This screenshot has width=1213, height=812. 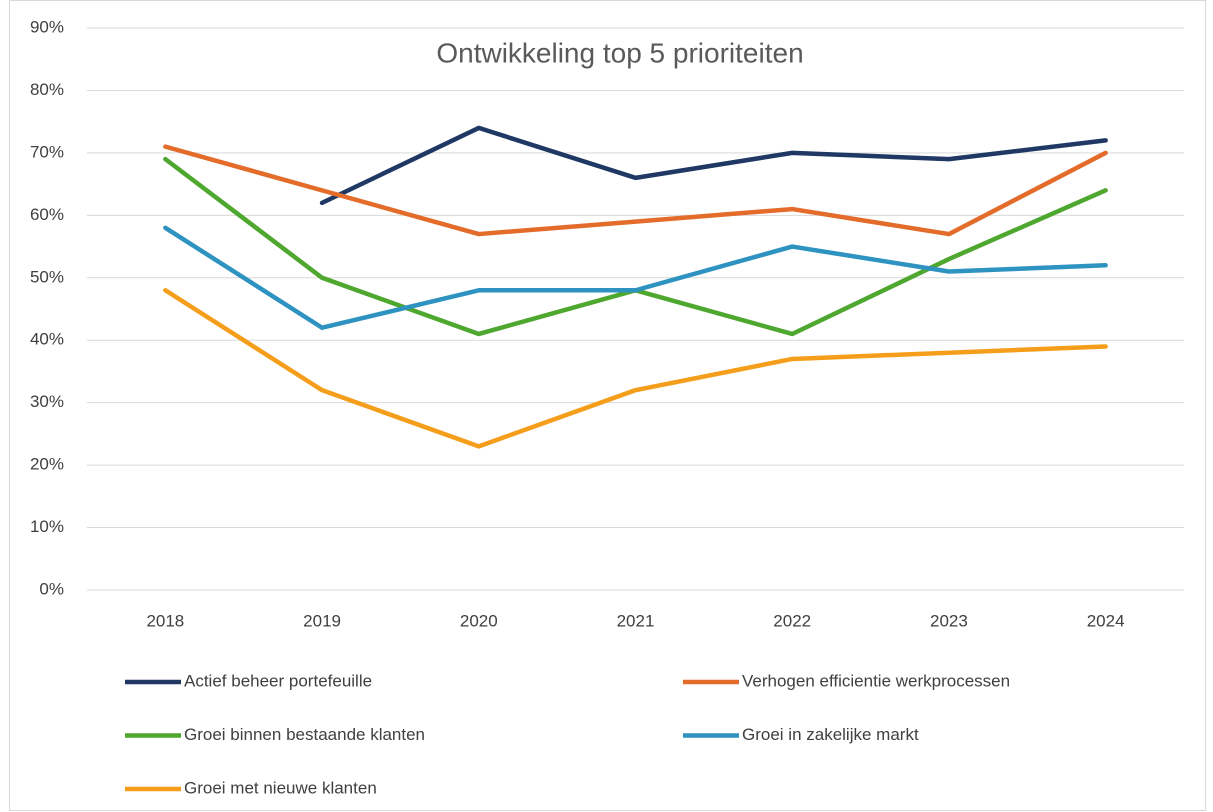 I want to click on legend-label: Groei binnen bestaande klanten, so click(x=304, y=734).